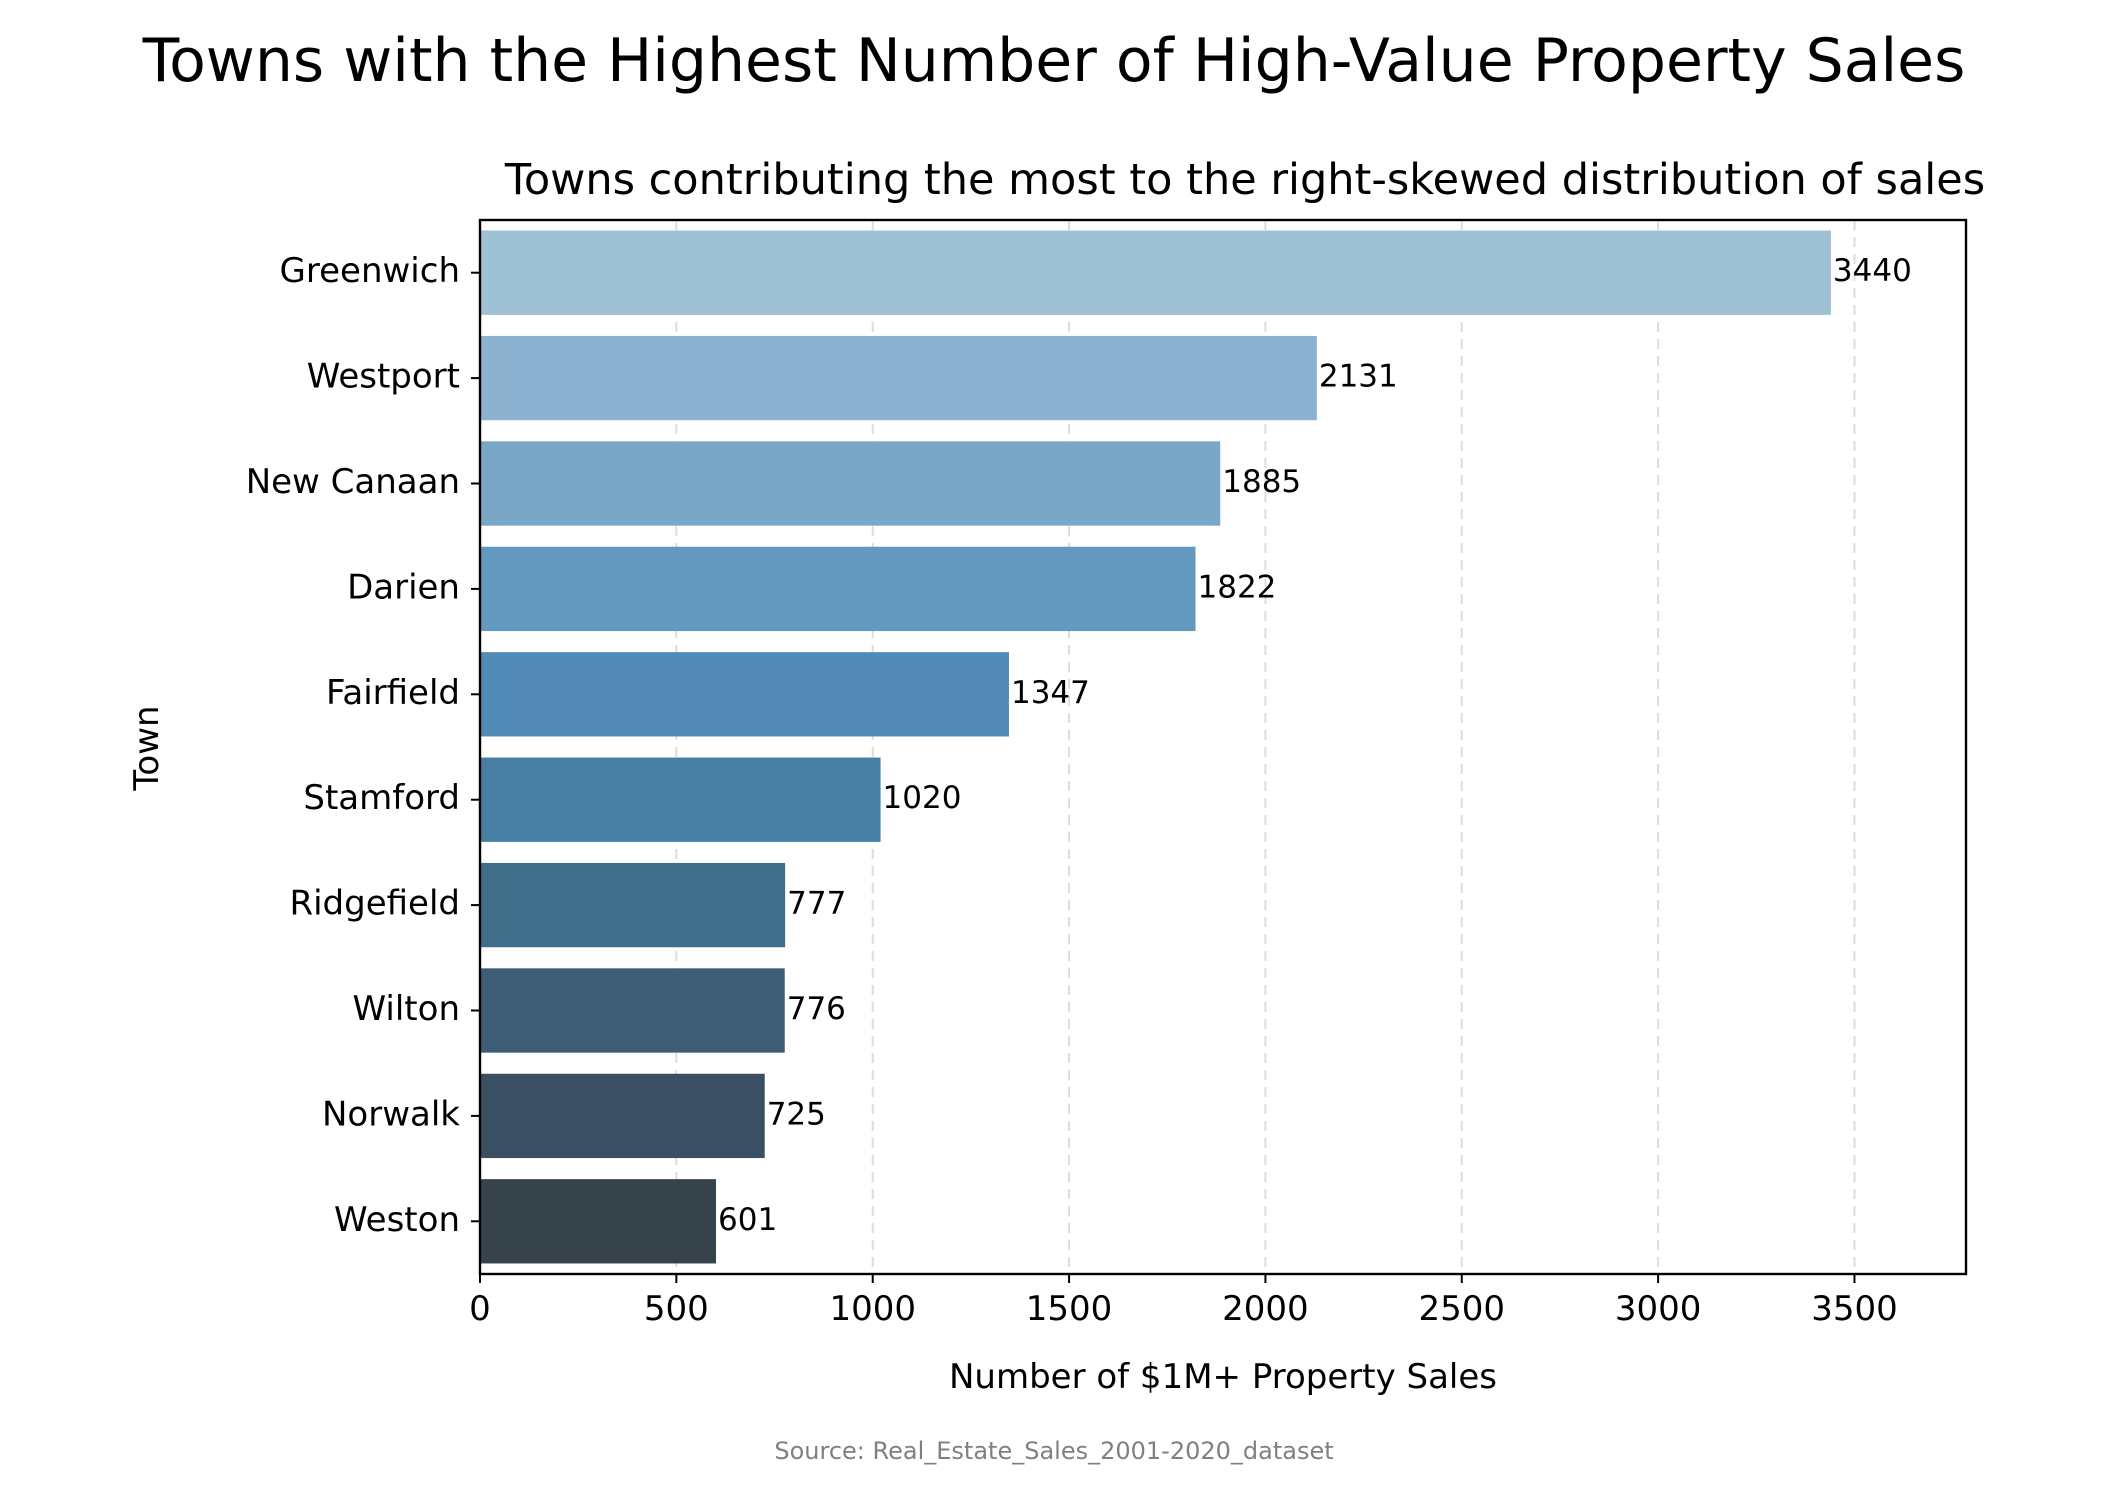 This screenshot has height=1492, width=2108. Describe the element at coordinates (381, 798) in the screenshot. I see `y-tick-label: Stamford` at that location.